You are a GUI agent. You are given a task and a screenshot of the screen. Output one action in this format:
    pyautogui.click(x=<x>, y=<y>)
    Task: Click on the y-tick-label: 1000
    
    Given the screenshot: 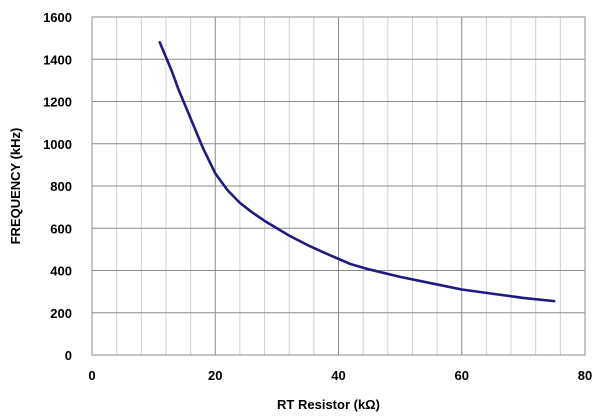 What is the action you would take?
    pyautogui.click(x=57, y=144)
    